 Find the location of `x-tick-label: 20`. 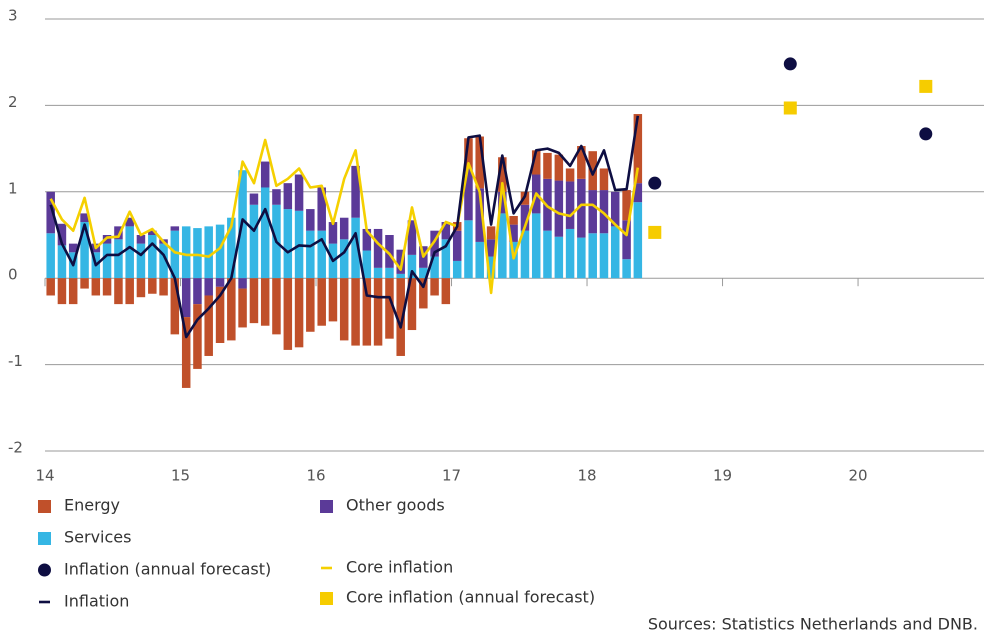

x-tick-label: 20 is located at coordinates (857, 476).